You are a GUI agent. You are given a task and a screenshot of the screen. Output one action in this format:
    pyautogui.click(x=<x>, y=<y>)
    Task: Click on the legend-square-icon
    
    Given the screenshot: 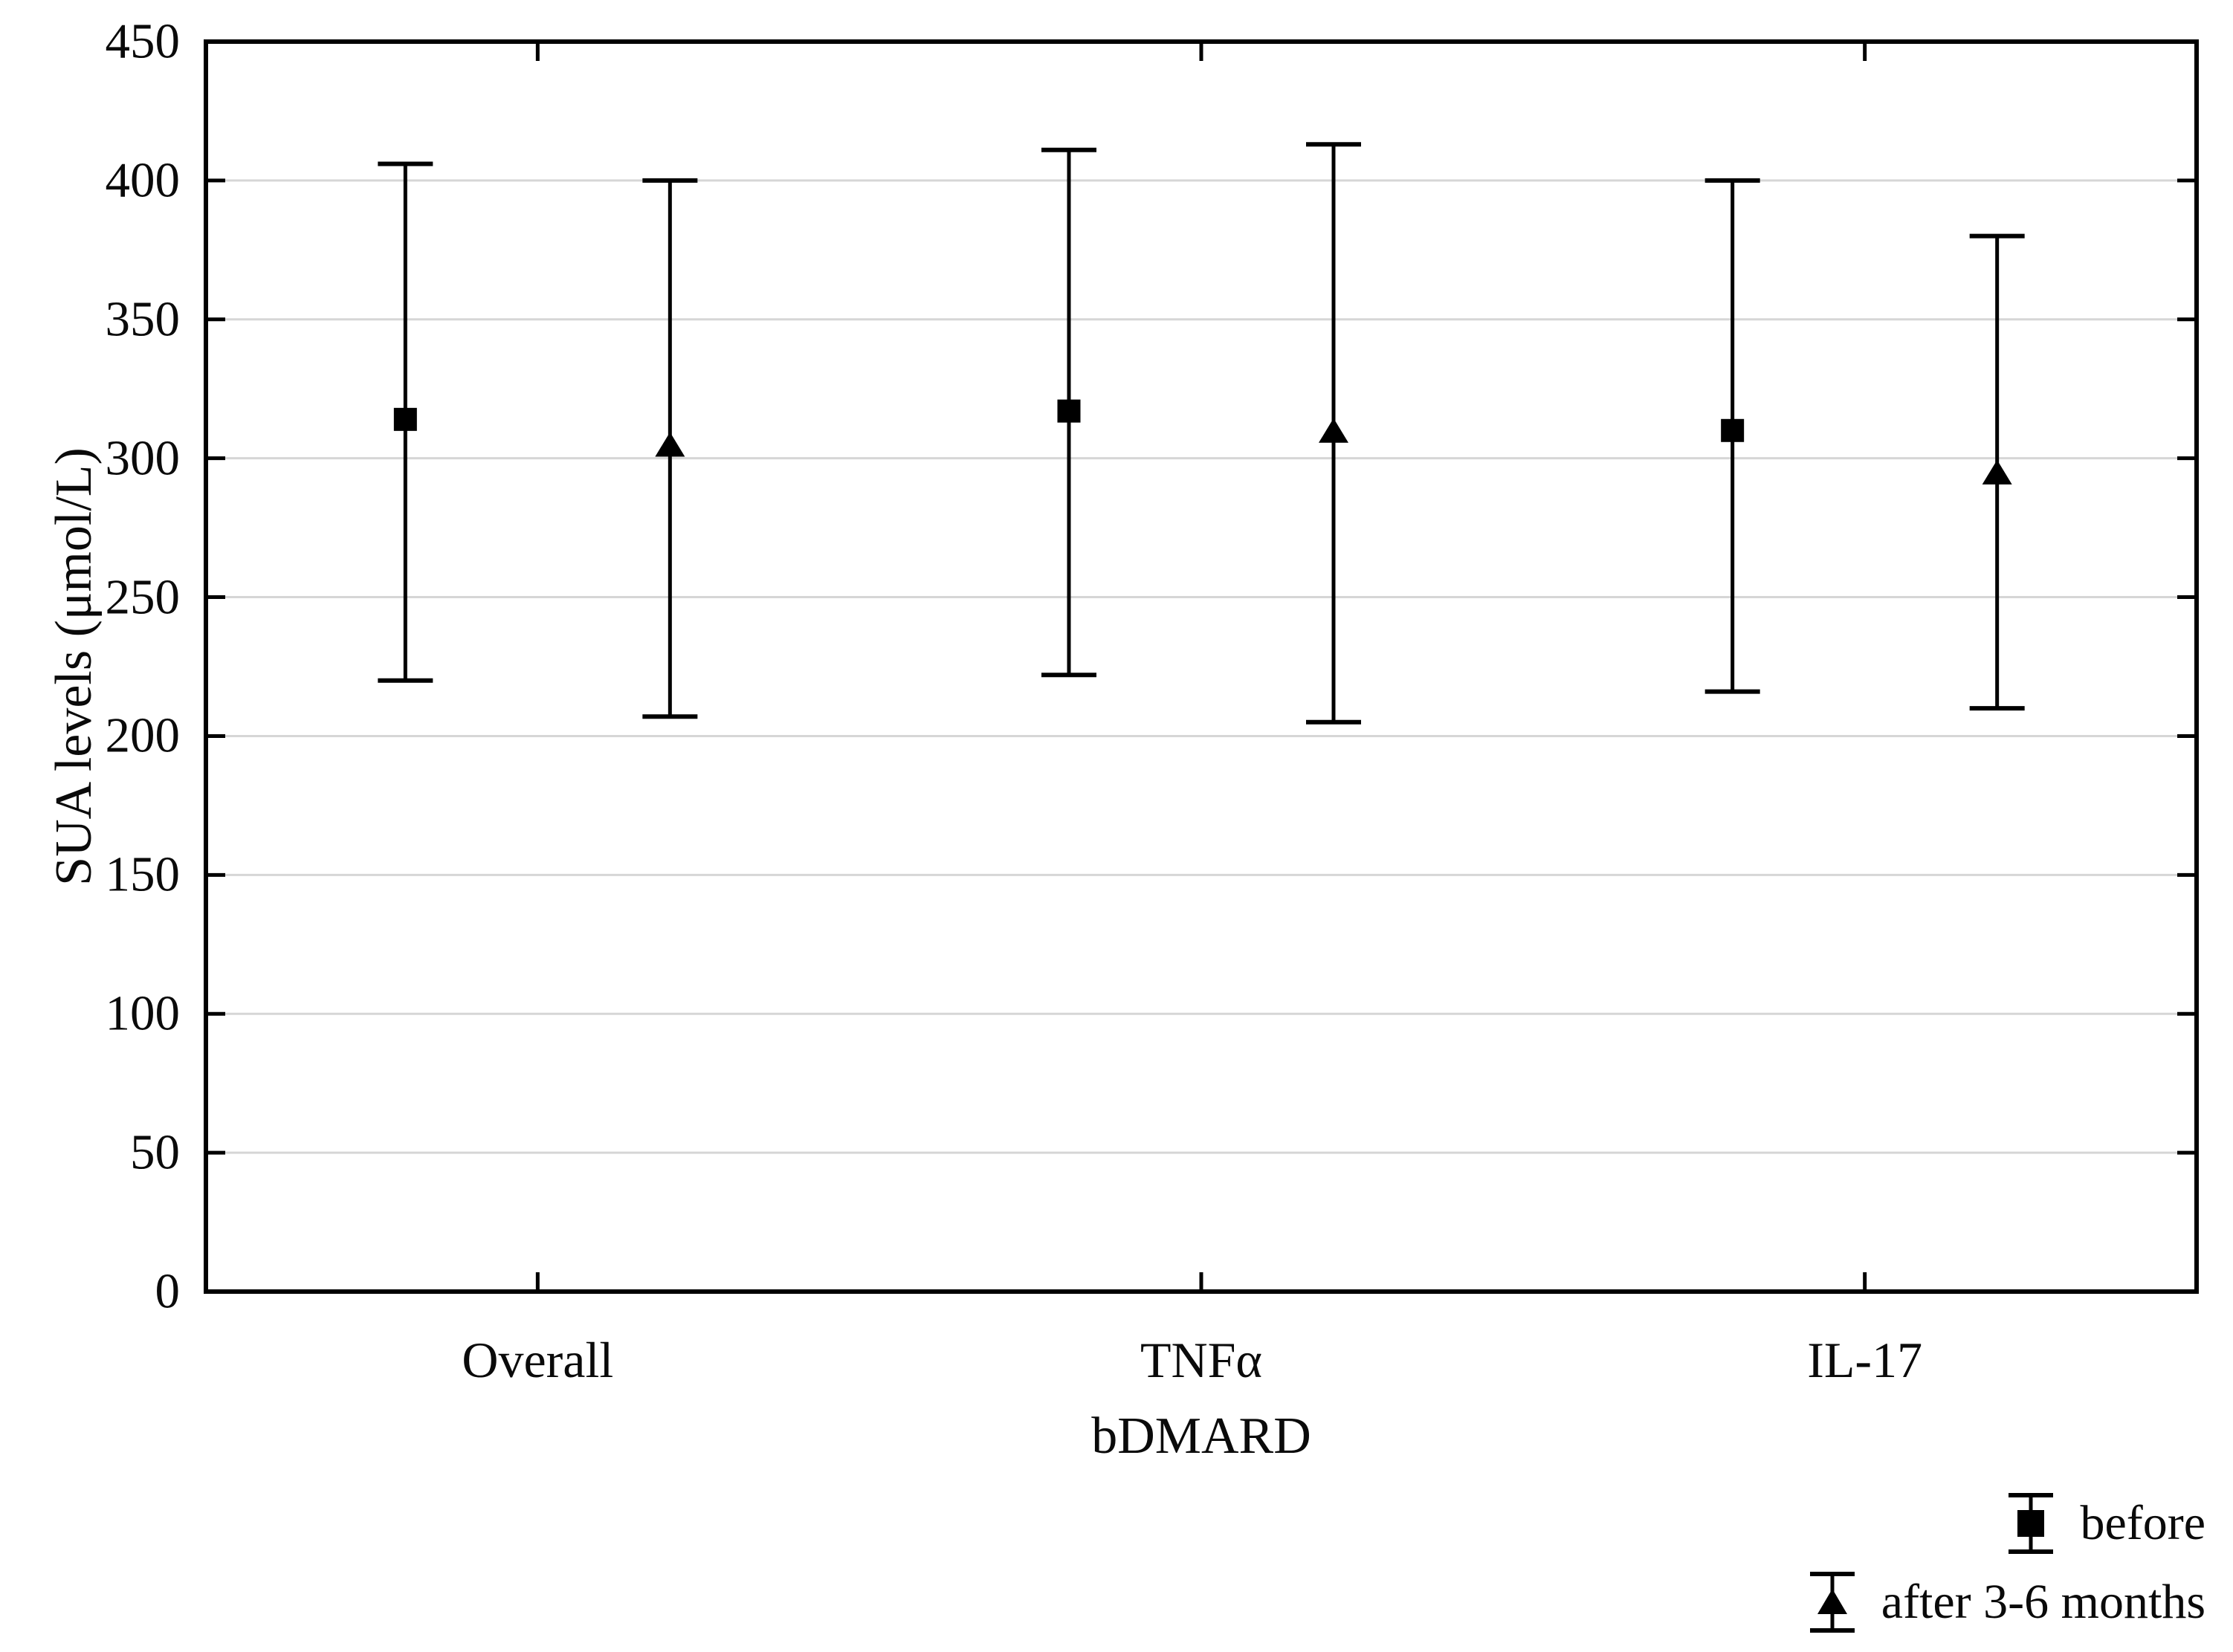 What is the action you would take?
    pyautogui.click(x=2031, y=1523)
    